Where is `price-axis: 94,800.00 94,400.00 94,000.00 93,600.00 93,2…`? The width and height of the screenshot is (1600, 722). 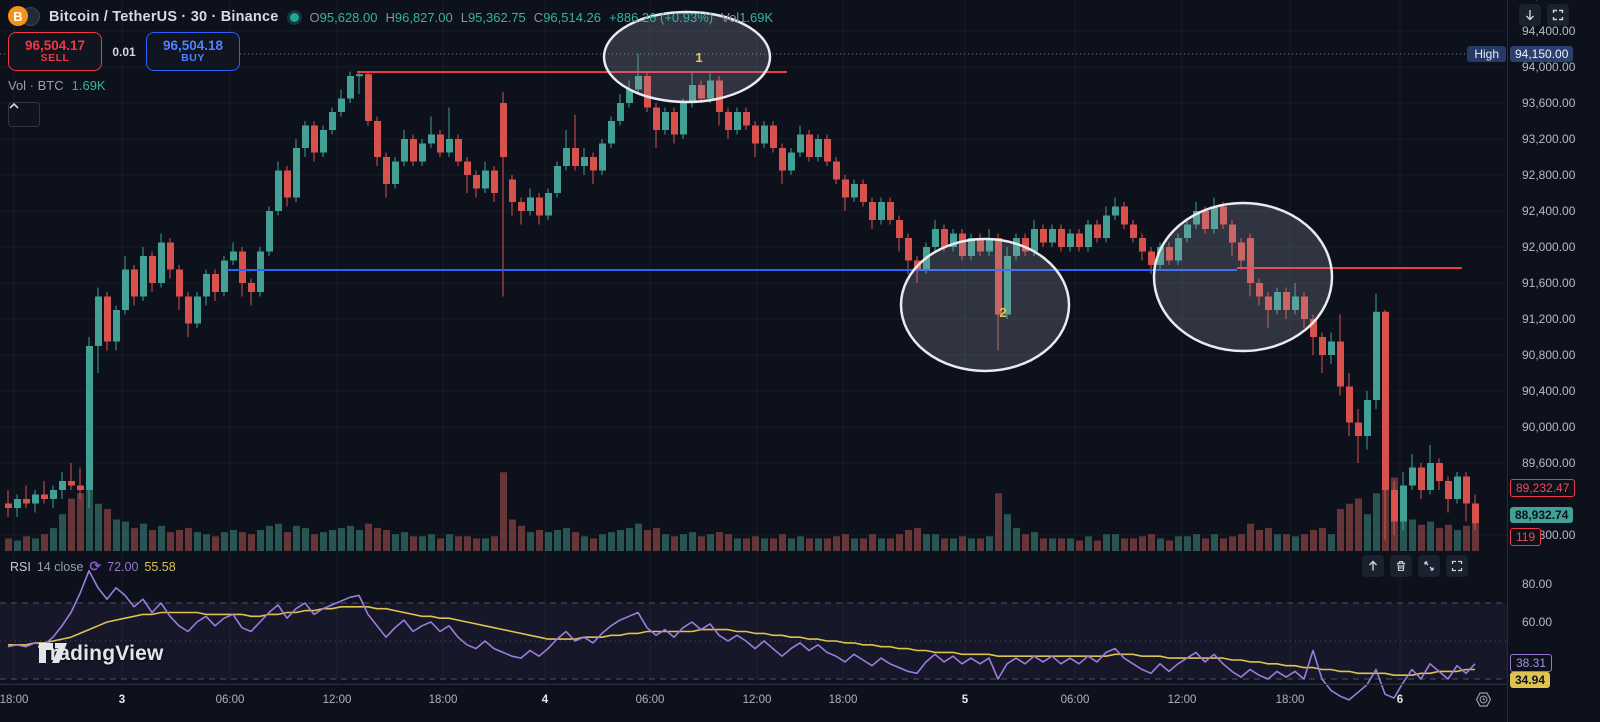 price-axis: 94,800.00 94,400.00 94,000.00 93,600.00 93,2… is located at coordinates (1553, 361).